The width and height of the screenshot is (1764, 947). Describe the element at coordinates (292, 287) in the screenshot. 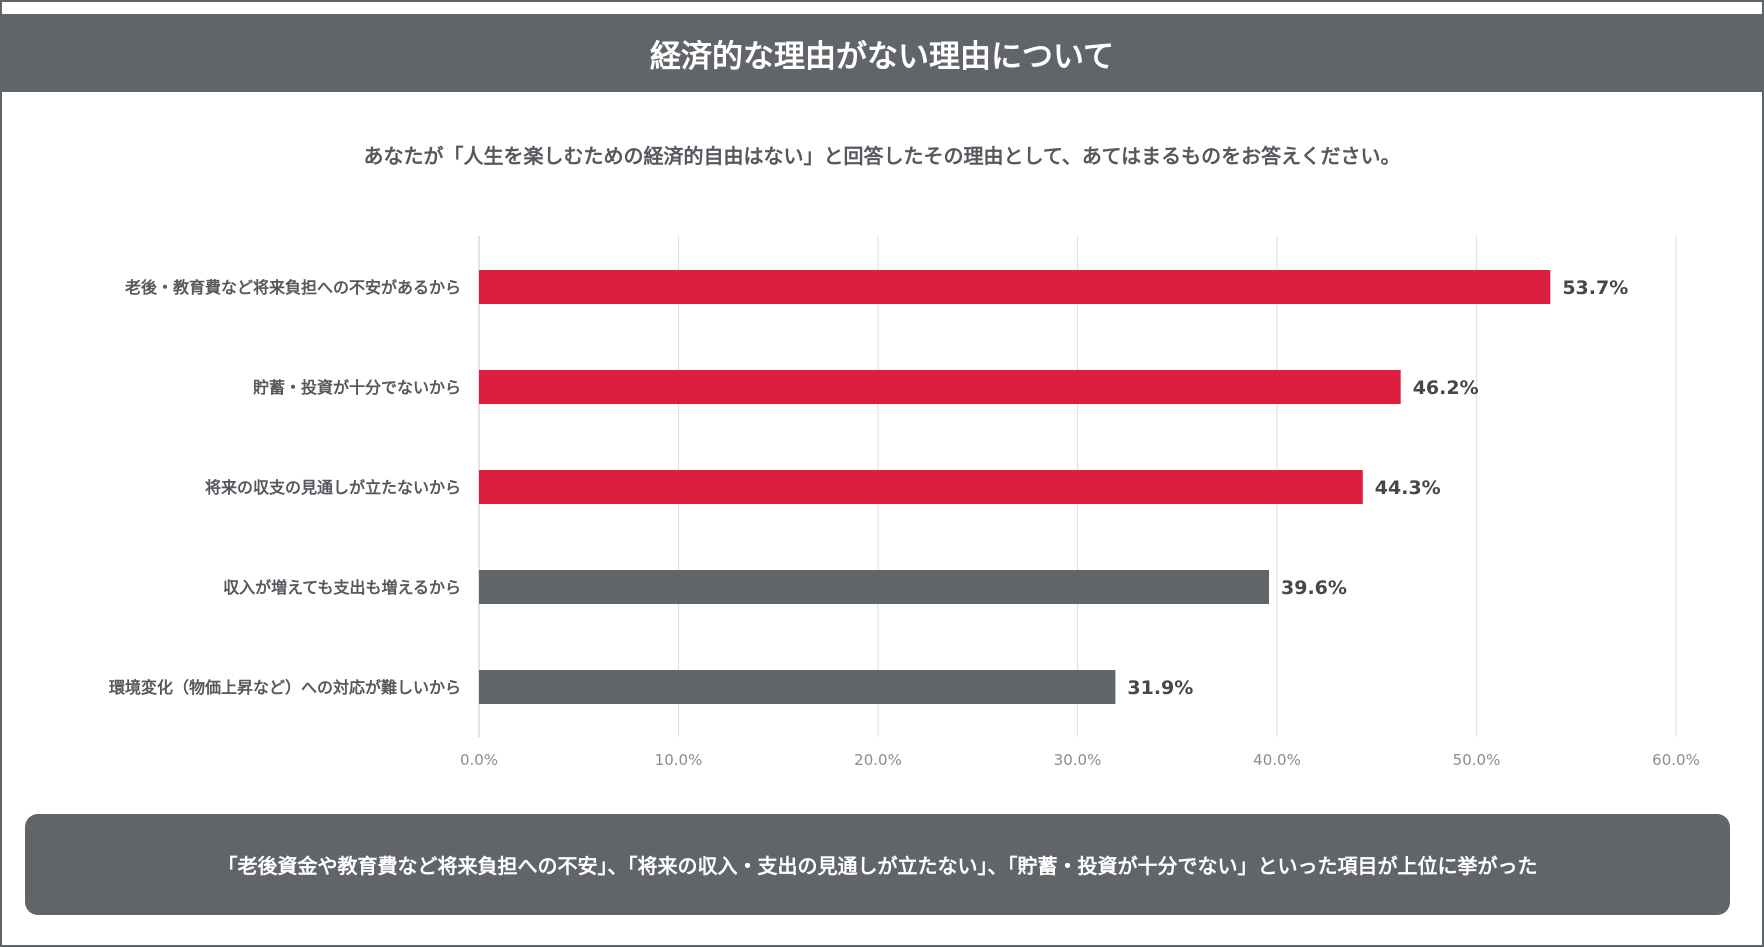

I see `category-label: 老後・教育費など将来負担への不安があるから` at that location.